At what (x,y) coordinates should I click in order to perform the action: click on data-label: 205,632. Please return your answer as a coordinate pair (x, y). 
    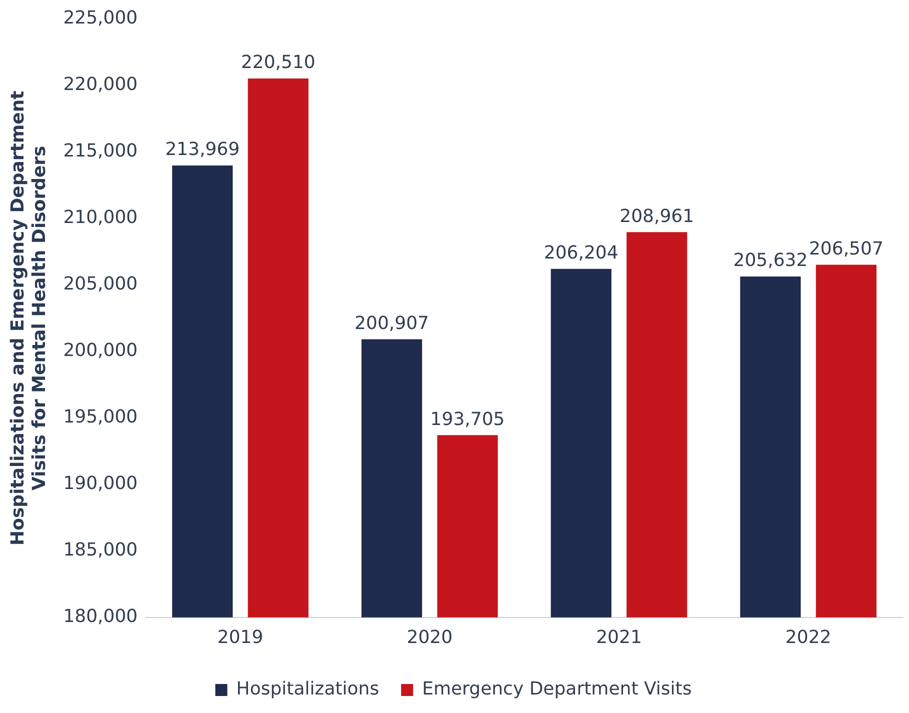
    Looking at the image, I should click on (770, 261).